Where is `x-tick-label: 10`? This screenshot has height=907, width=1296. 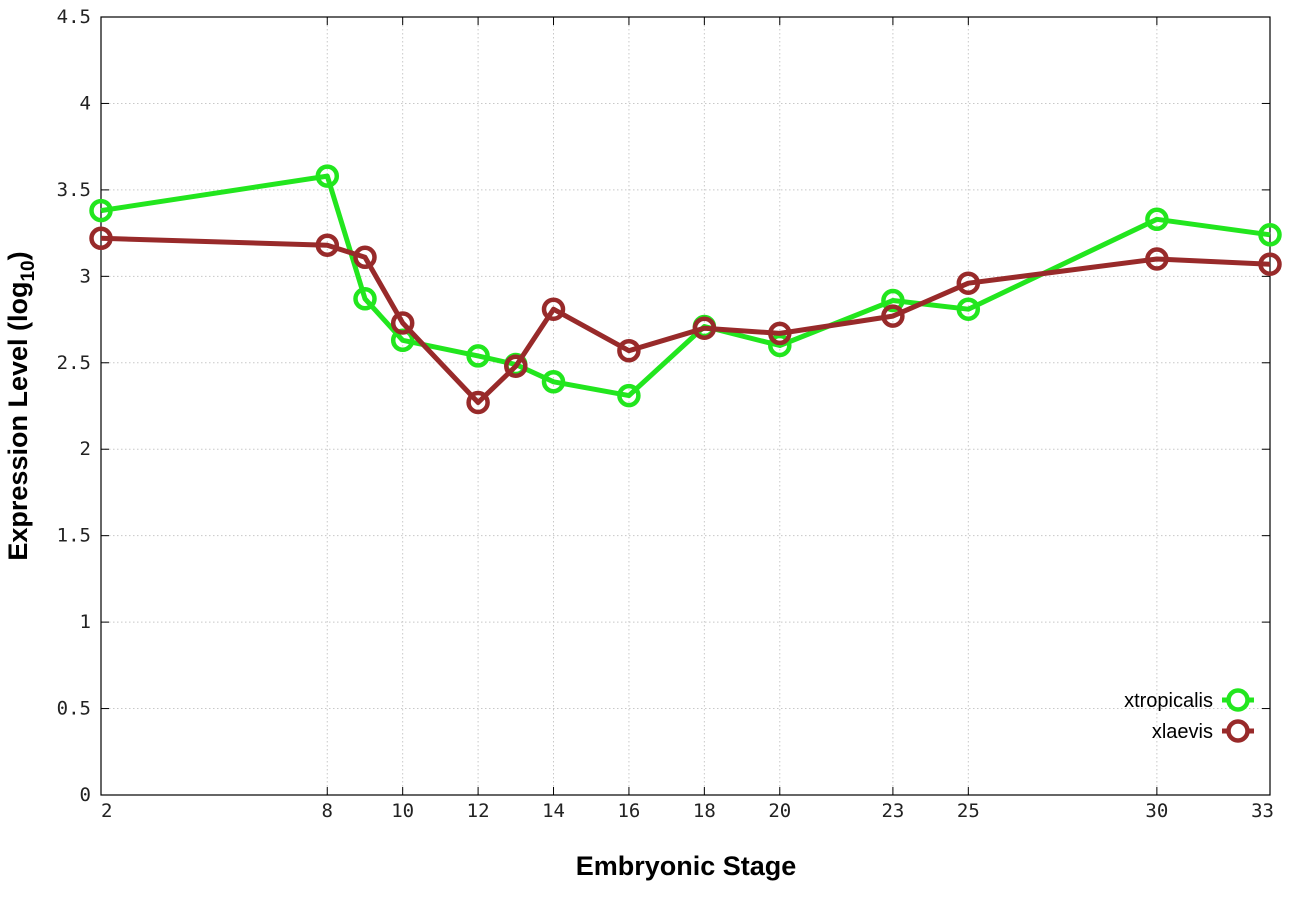
x-tick-label: 10 is located at coordinates (402, 811).